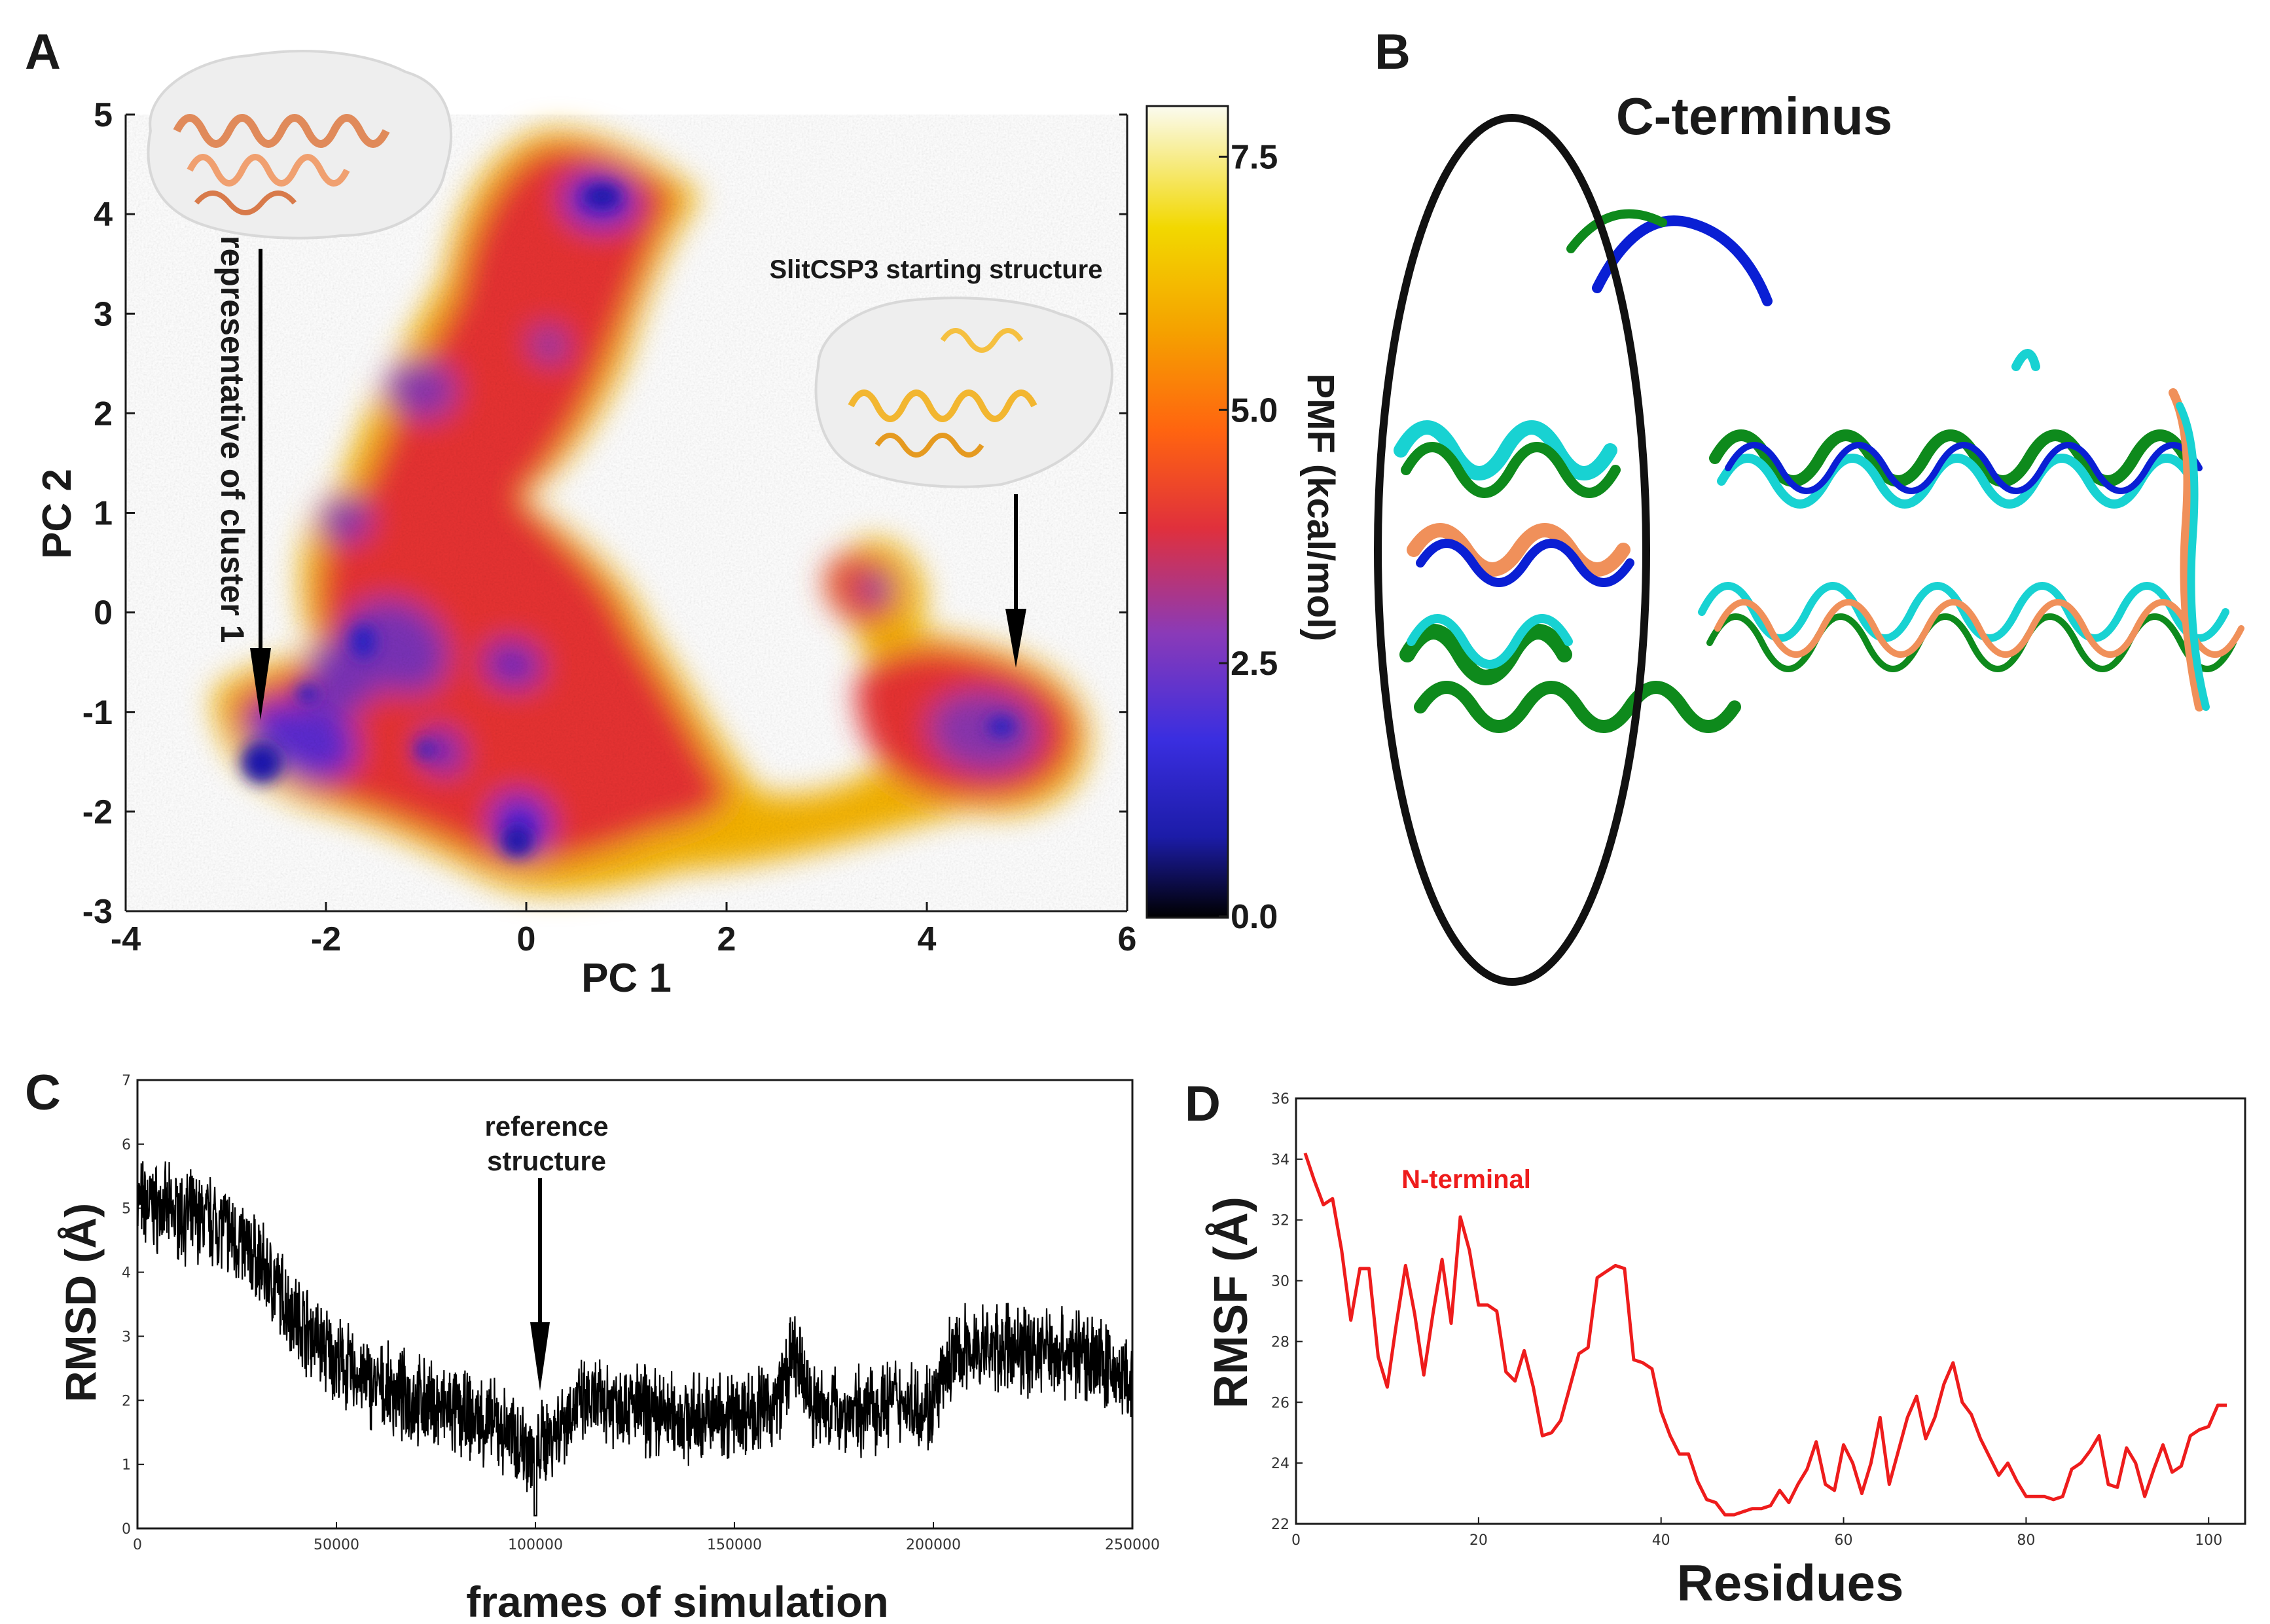 This screenshot has height=1624, width=2270. What do you see at coordinates (1393, 52) in the screenshot?
I see `panel-b-letter: B` at bounding box center [1393, 52].